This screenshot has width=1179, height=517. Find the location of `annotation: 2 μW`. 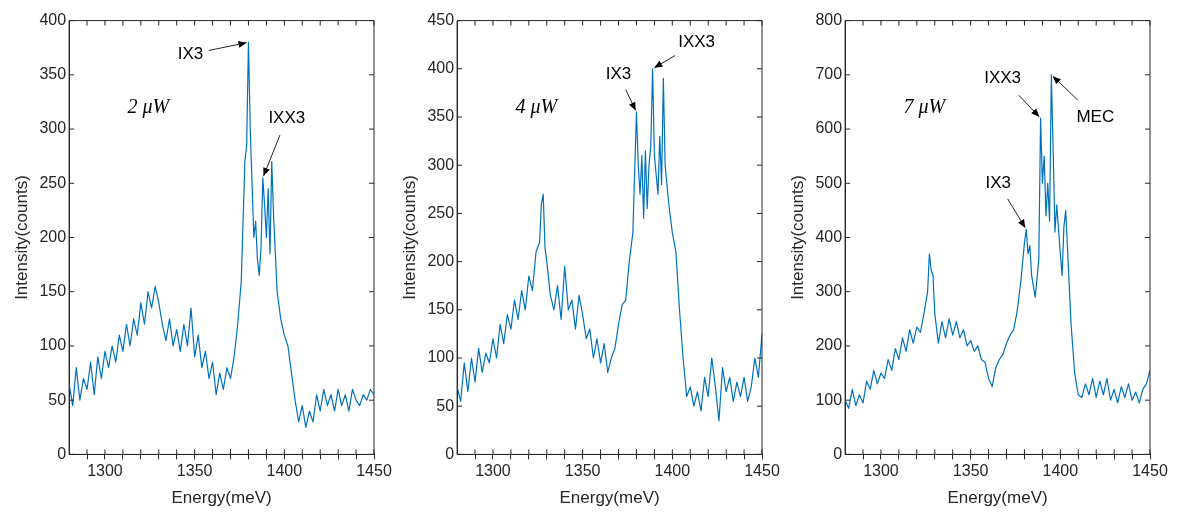

annotation: 2 μW is located at coordinates (149, 106).